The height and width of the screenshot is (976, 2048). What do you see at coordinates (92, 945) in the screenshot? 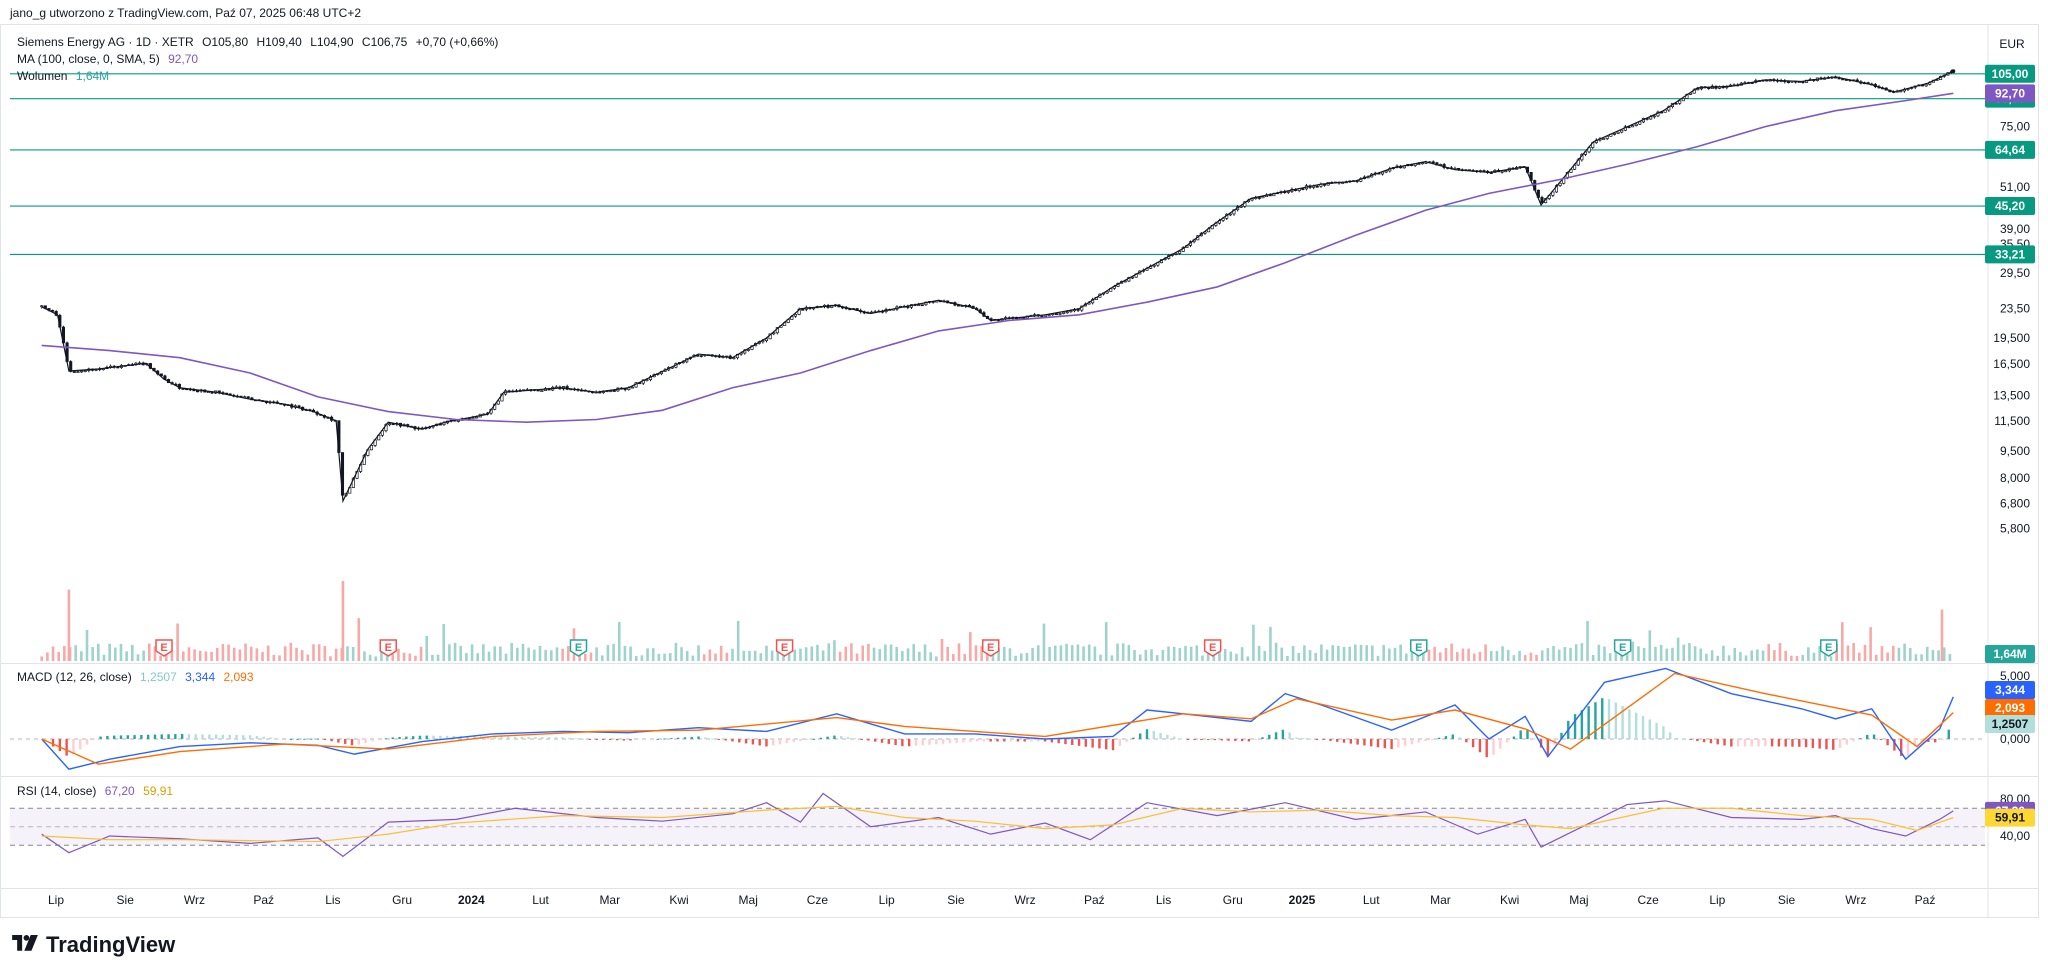
I see `tradingview-brand: TradingView` at bounding box center [92, 945].